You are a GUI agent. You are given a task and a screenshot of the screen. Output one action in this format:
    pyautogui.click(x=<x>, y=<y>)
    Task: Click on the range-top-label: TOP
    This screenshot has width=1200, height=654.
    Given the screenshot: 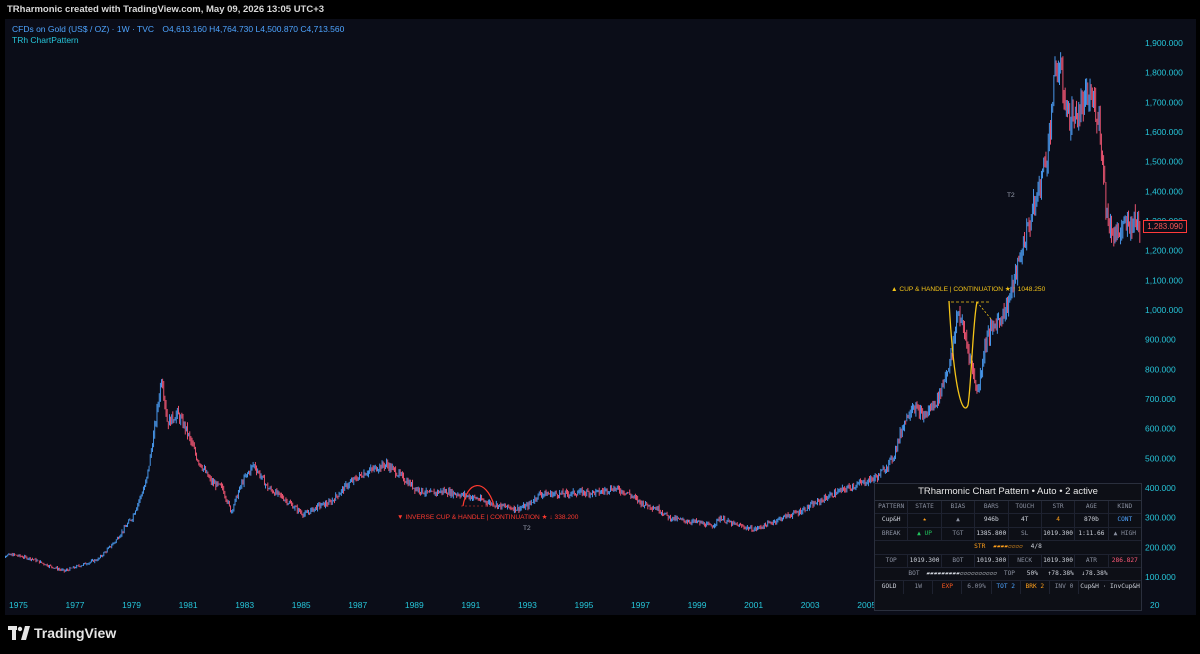 What is the action you would take?
    pyautogui.click(x=1009, y=573)
    